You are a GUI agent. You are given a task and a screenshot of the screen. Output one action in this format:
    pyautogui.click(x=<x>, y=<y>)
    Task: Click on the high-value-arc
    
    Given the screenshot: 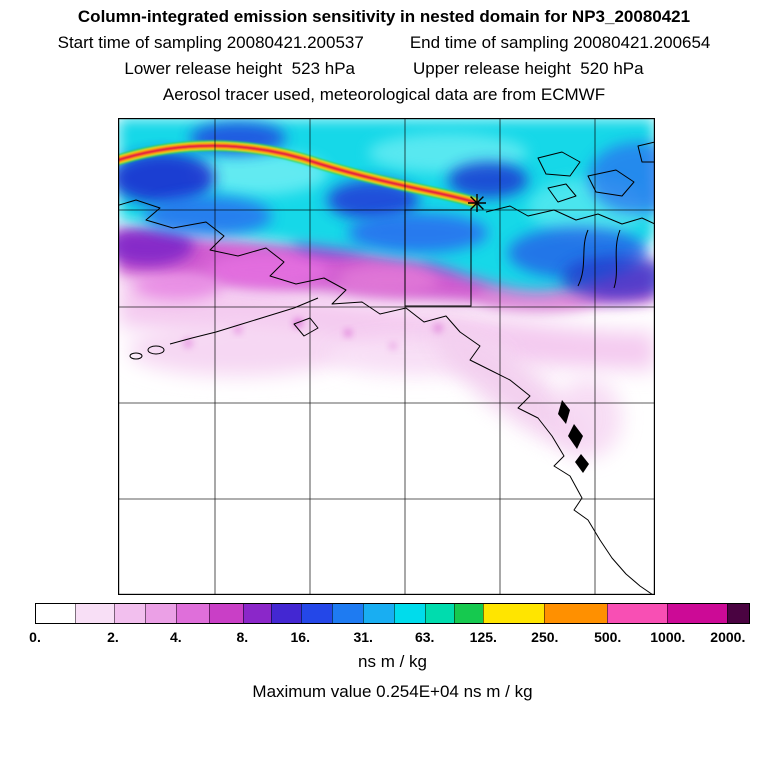 What is the action you would take?
    pyautogui.click(x=298, y=174)
    